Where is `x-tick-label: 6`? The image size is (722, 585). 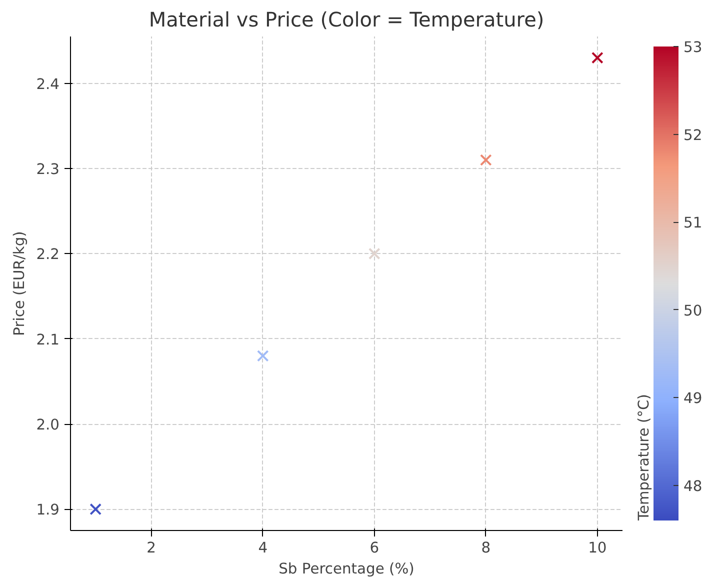
x-tick-label: 6 is located at coordinates (375, 548).